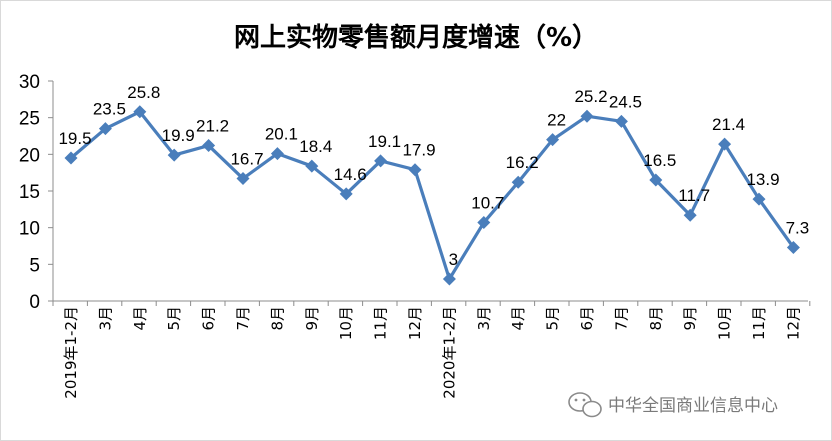  What do you see at coordinates (693, 406) in the screenshot?
I see `watermark-text: 中华全国商业信息中心` at bounding box center [693, 406].